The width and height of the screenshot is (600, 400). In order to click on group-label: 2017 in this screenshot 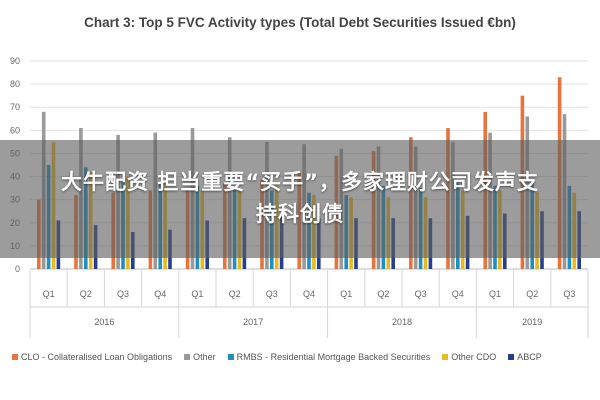, I will do `click(253, 322)`.